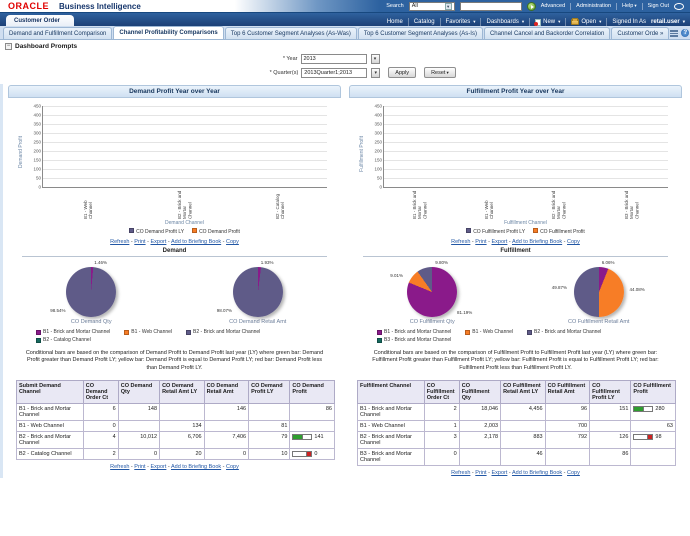 The height and width of the screenshot is (536, 690). Describe the element at coordinates (553, 6) in the screenshot. I see `advanced-link: Advanced` at that location.